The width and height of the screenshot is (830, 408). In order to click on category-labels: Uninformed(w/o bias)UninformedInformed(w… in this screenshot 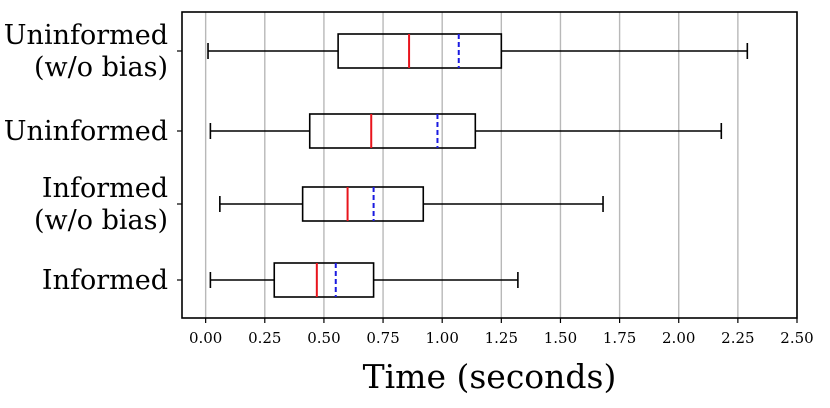, I will do `click(86, 158)`.